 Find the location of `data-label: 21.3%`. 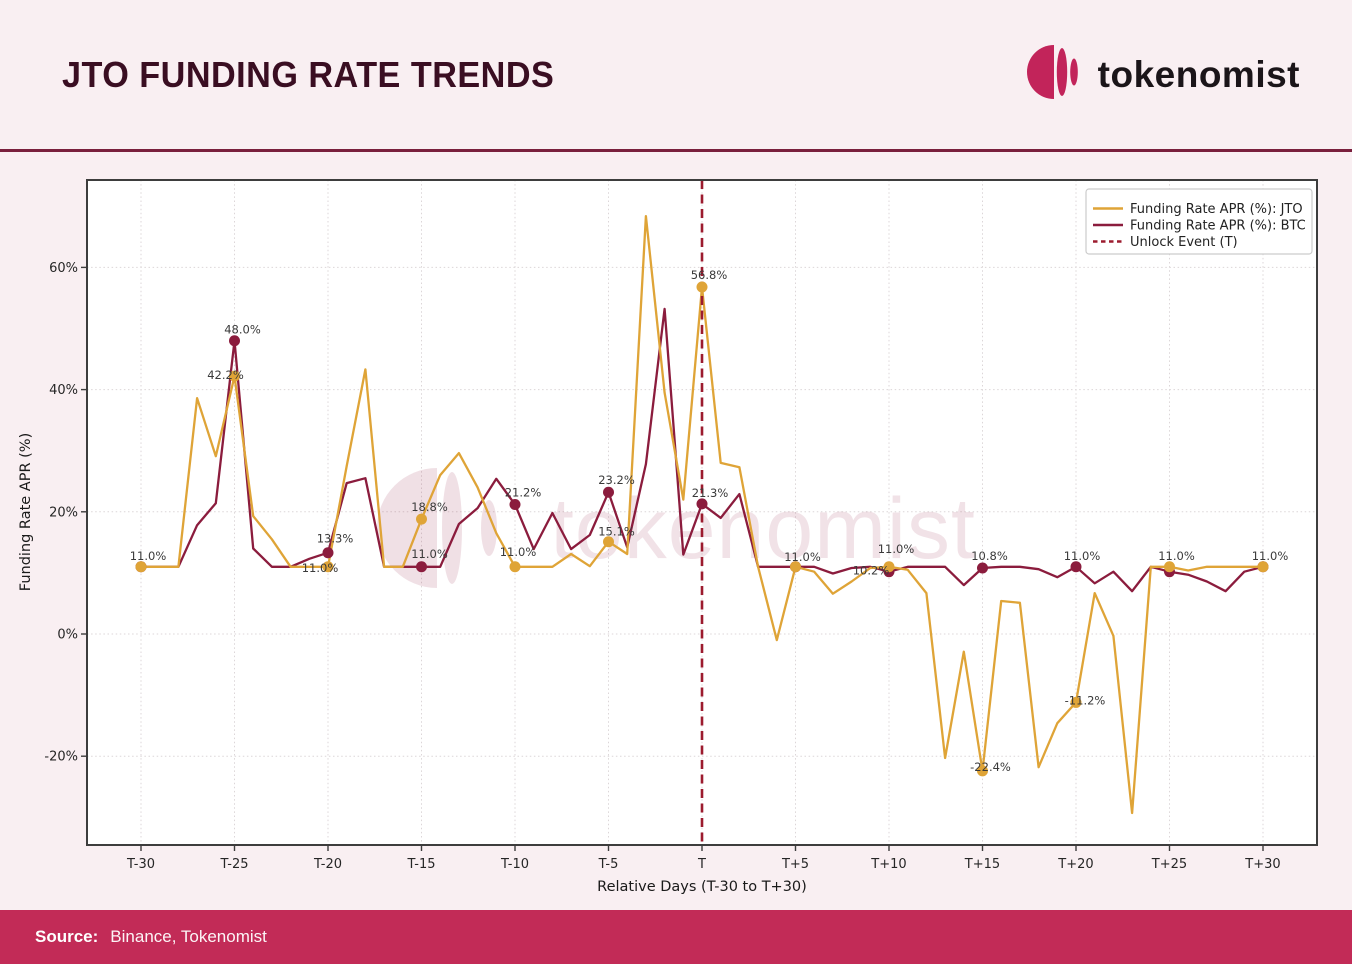

data-label: 21.3% is located at coordinates (710, 493).